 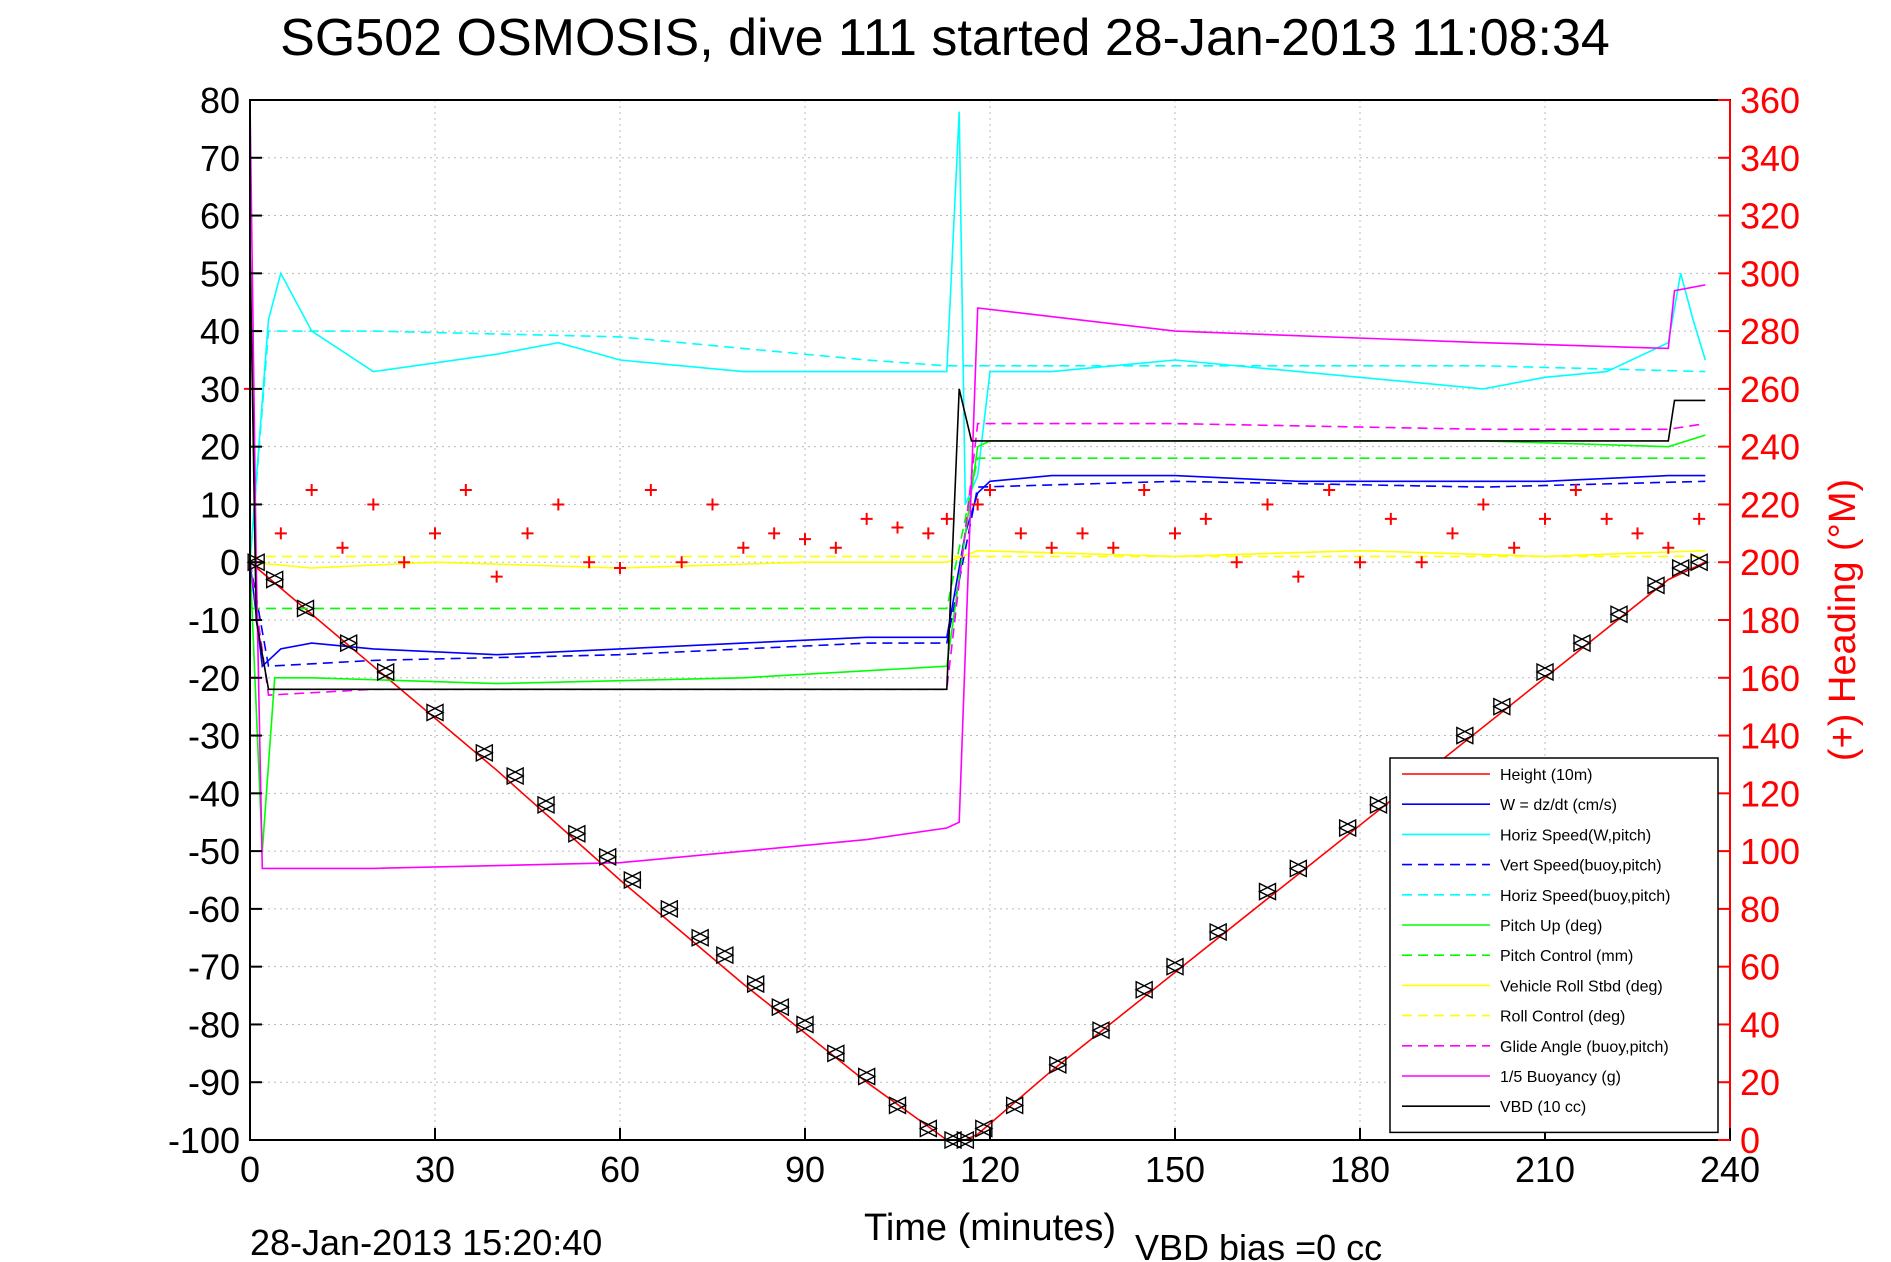 What do you see at coordinates (1770, 273) in the screenshot?
I see `y2-tick-label: 300` at bounding box center [1770, 273].